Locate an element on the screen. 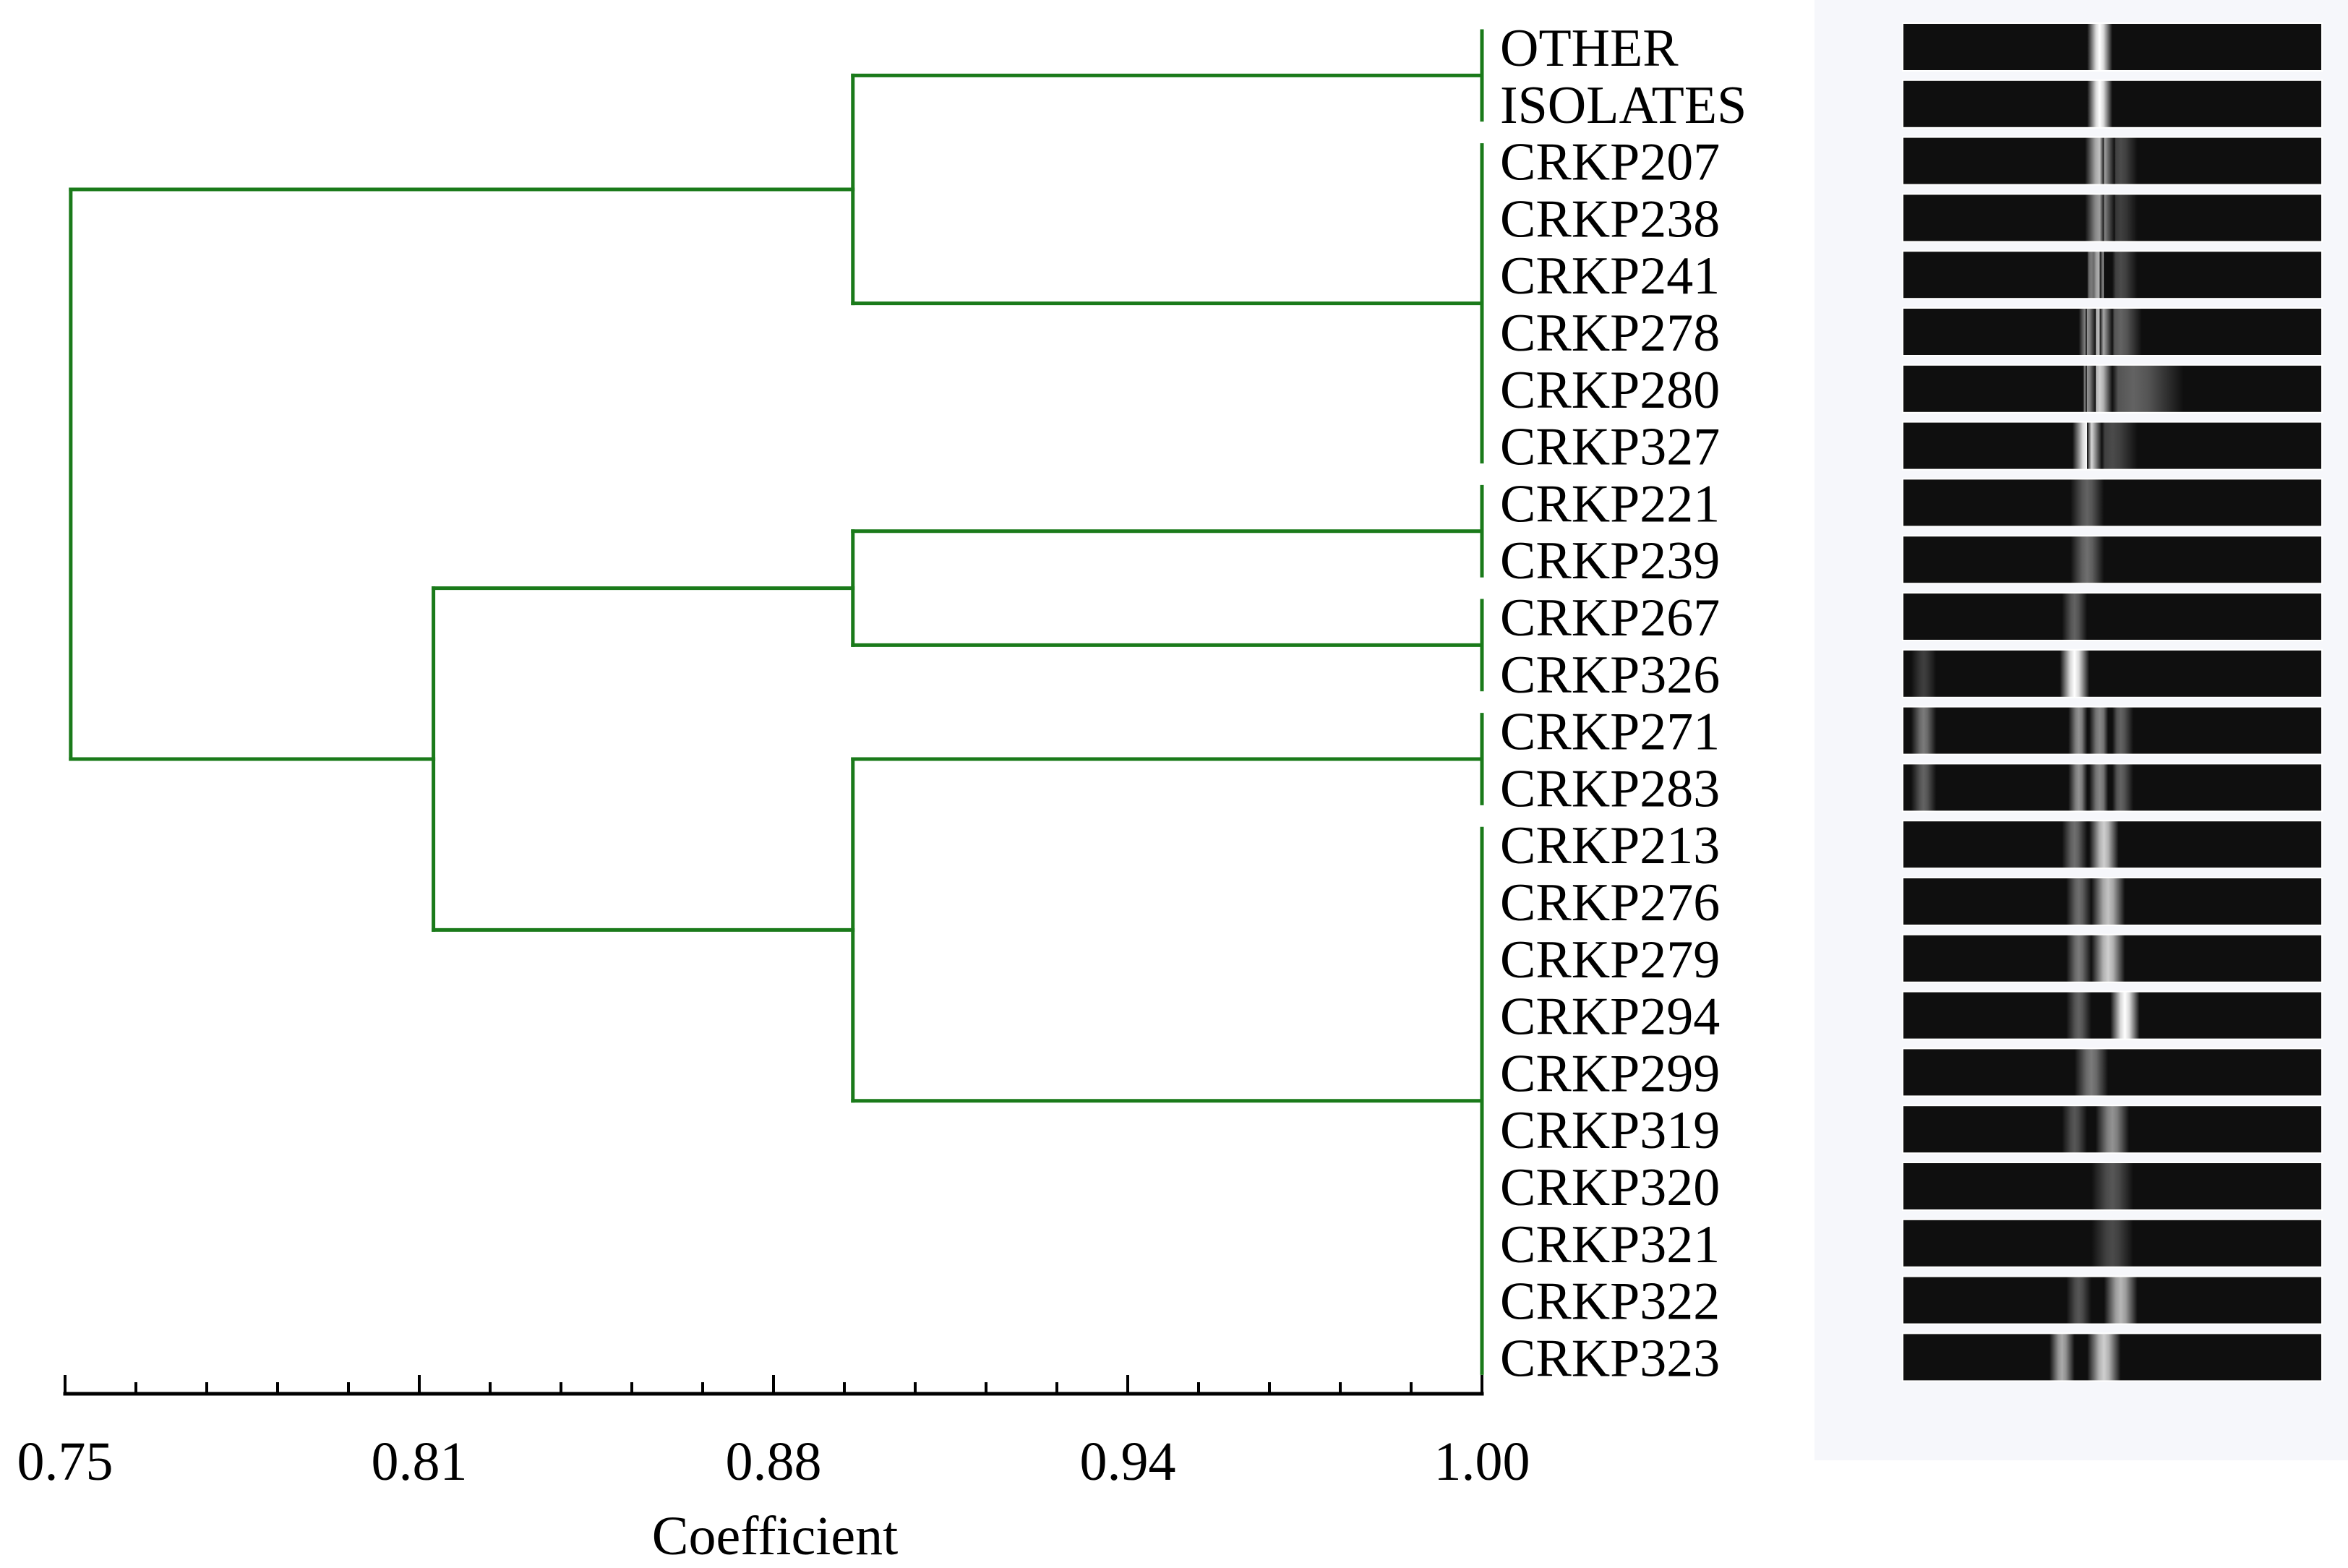  leaf-label: CRKP213 is located at coordinates (1610, 845).